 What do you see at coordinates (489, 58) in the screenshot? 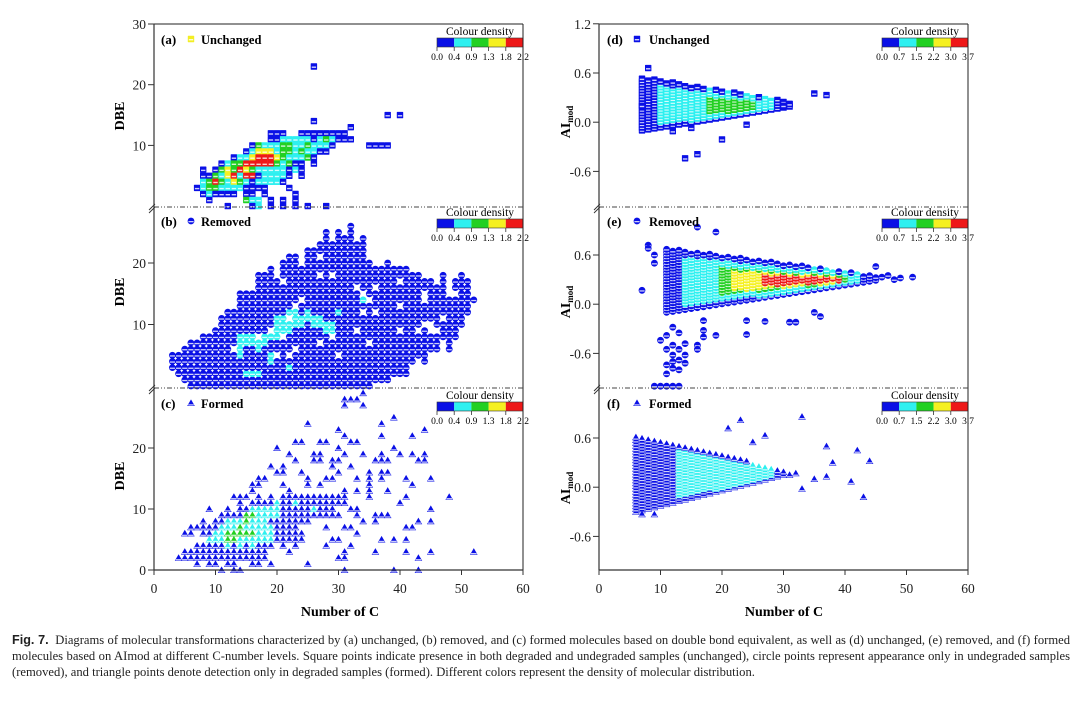
I see `colorbar-tick-label: 1.3` at bounding box center [489, 58].